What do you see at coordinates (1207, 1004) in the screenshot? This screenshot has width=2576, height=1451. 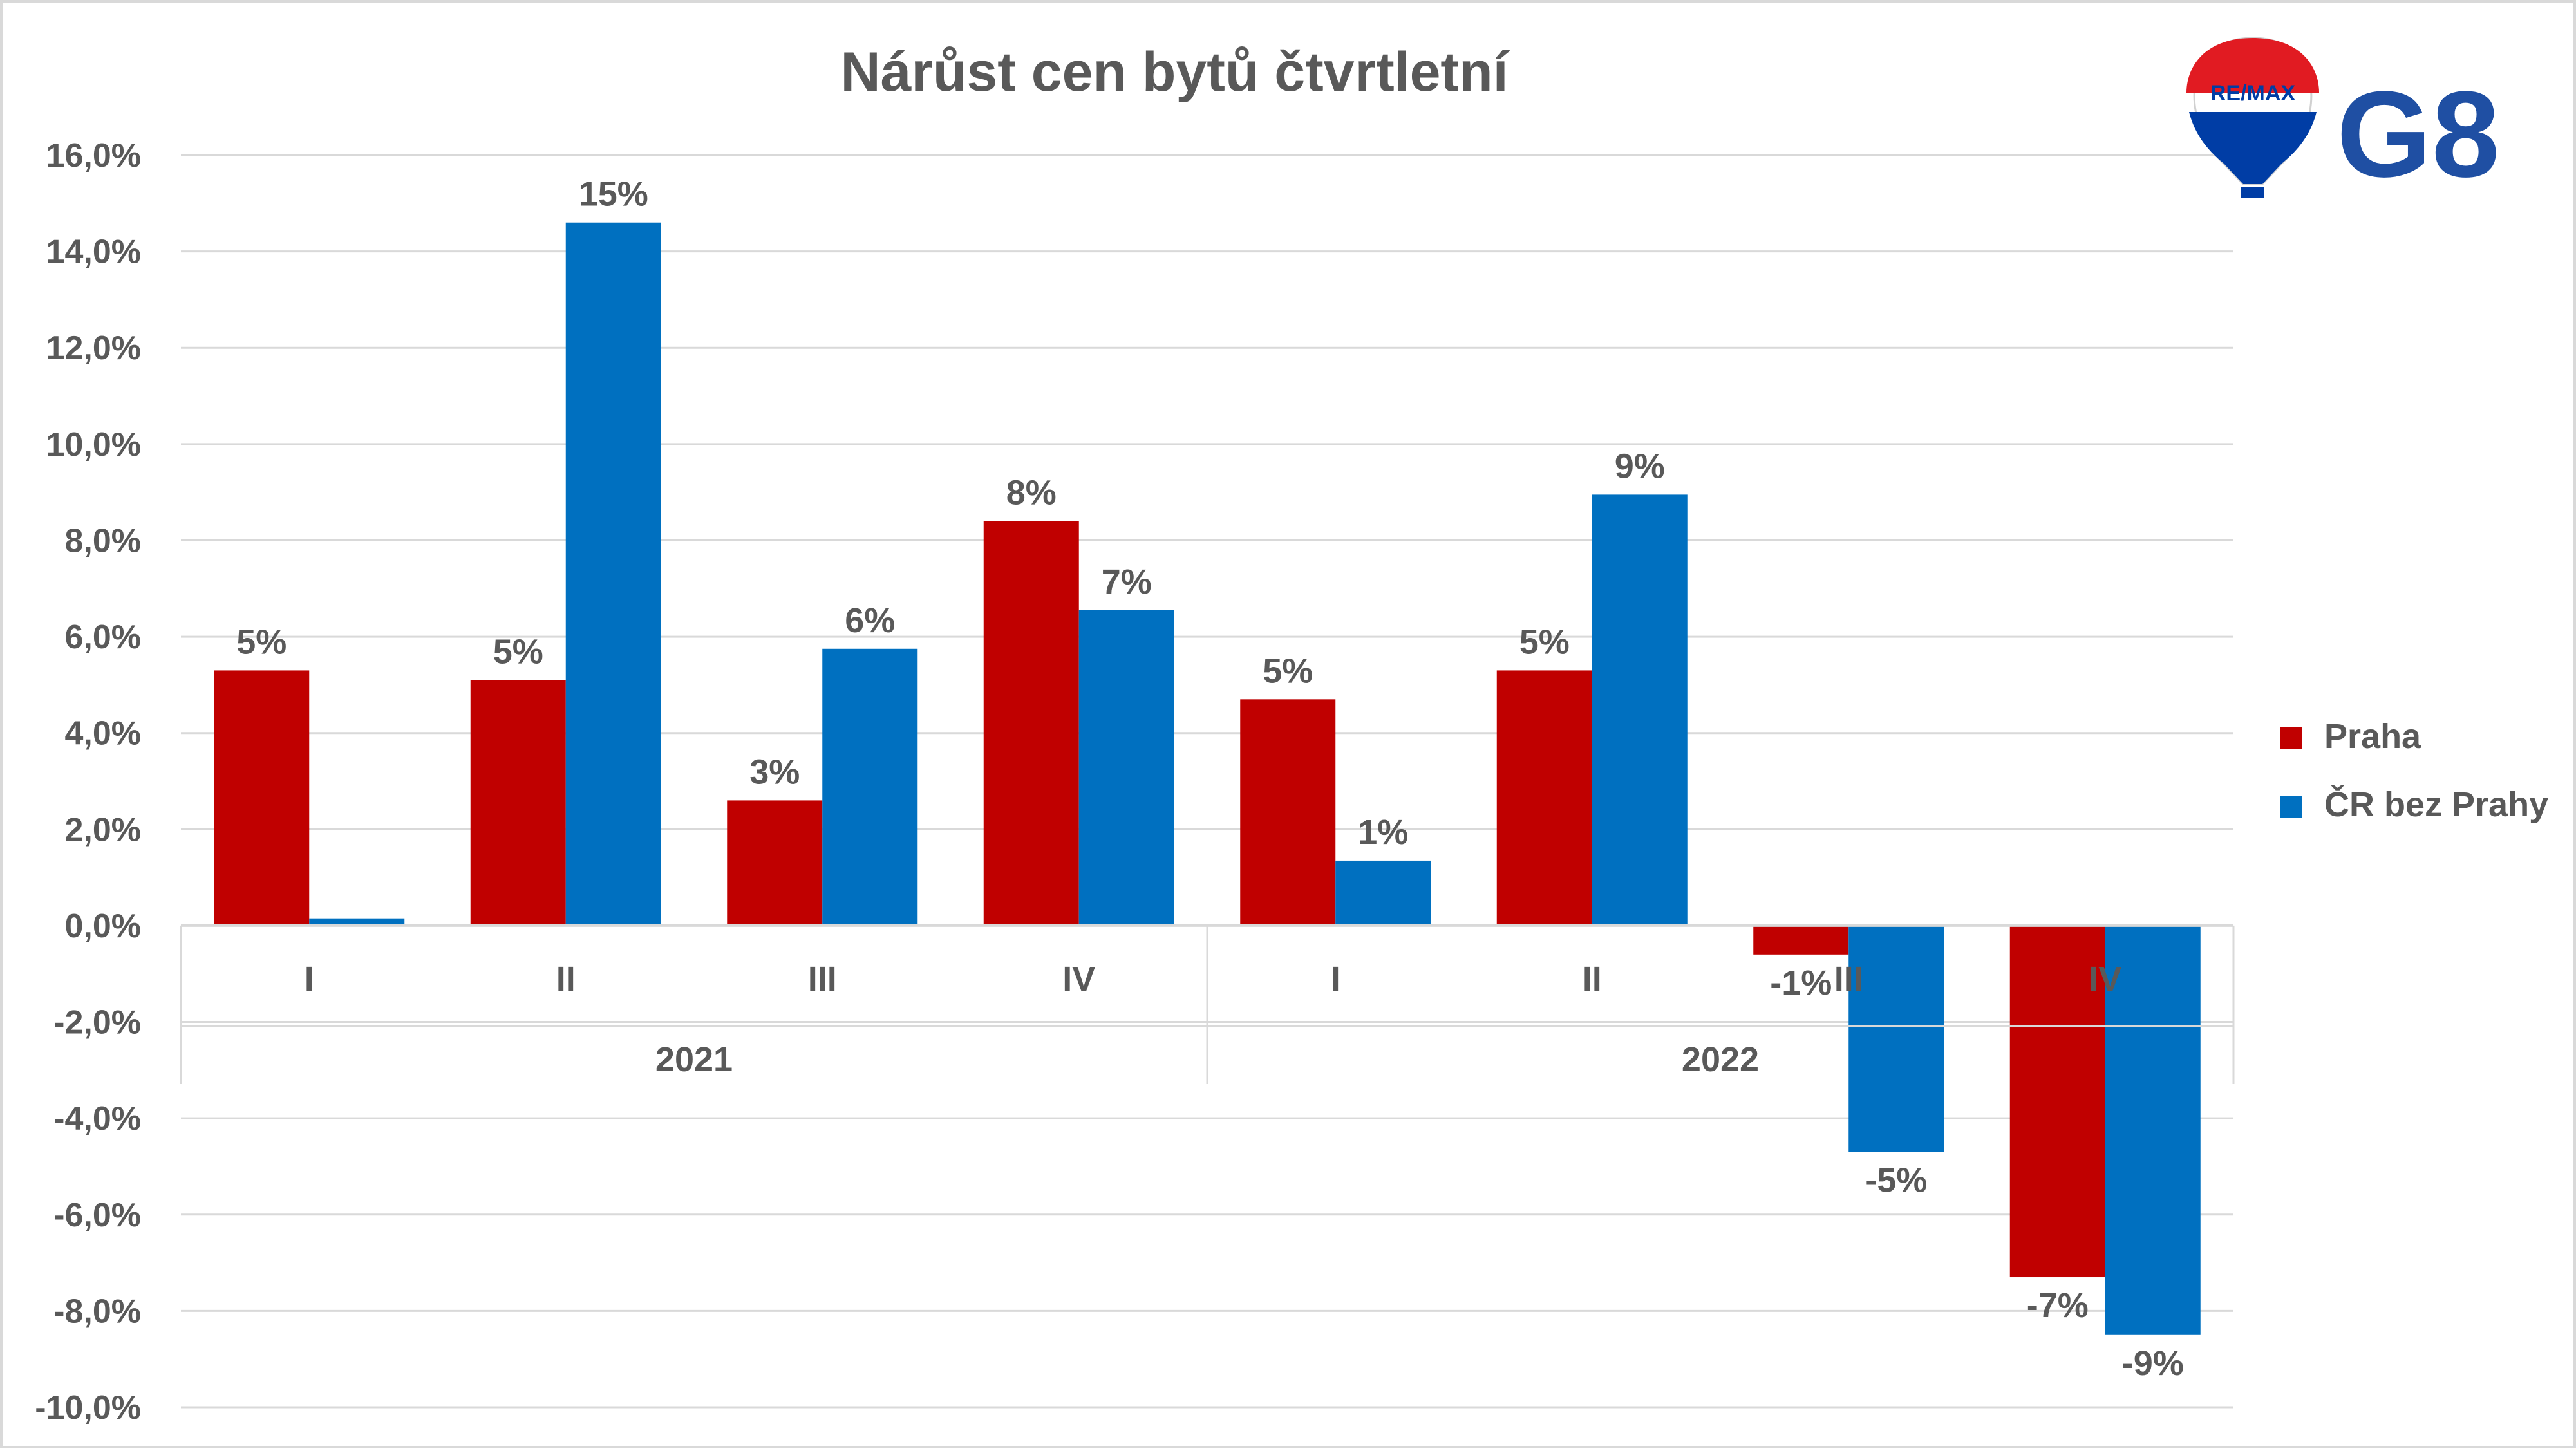 I see `category-axis` at bounding box center [1207, 1004].